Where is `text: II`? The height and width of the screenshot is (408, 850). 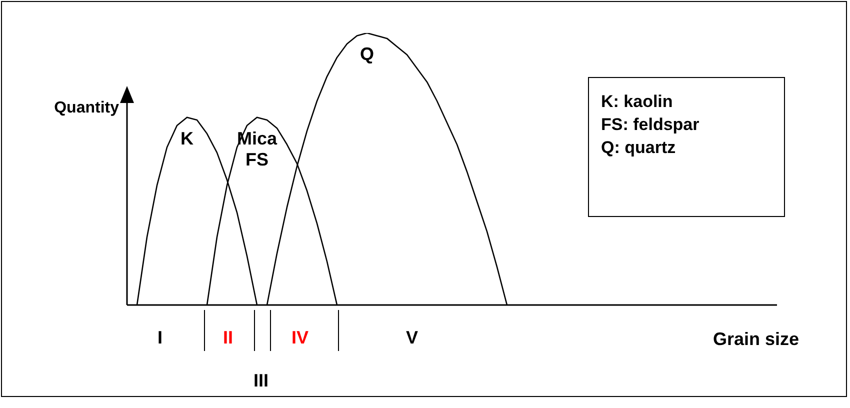 text: II is located at coordinates (228, 338).